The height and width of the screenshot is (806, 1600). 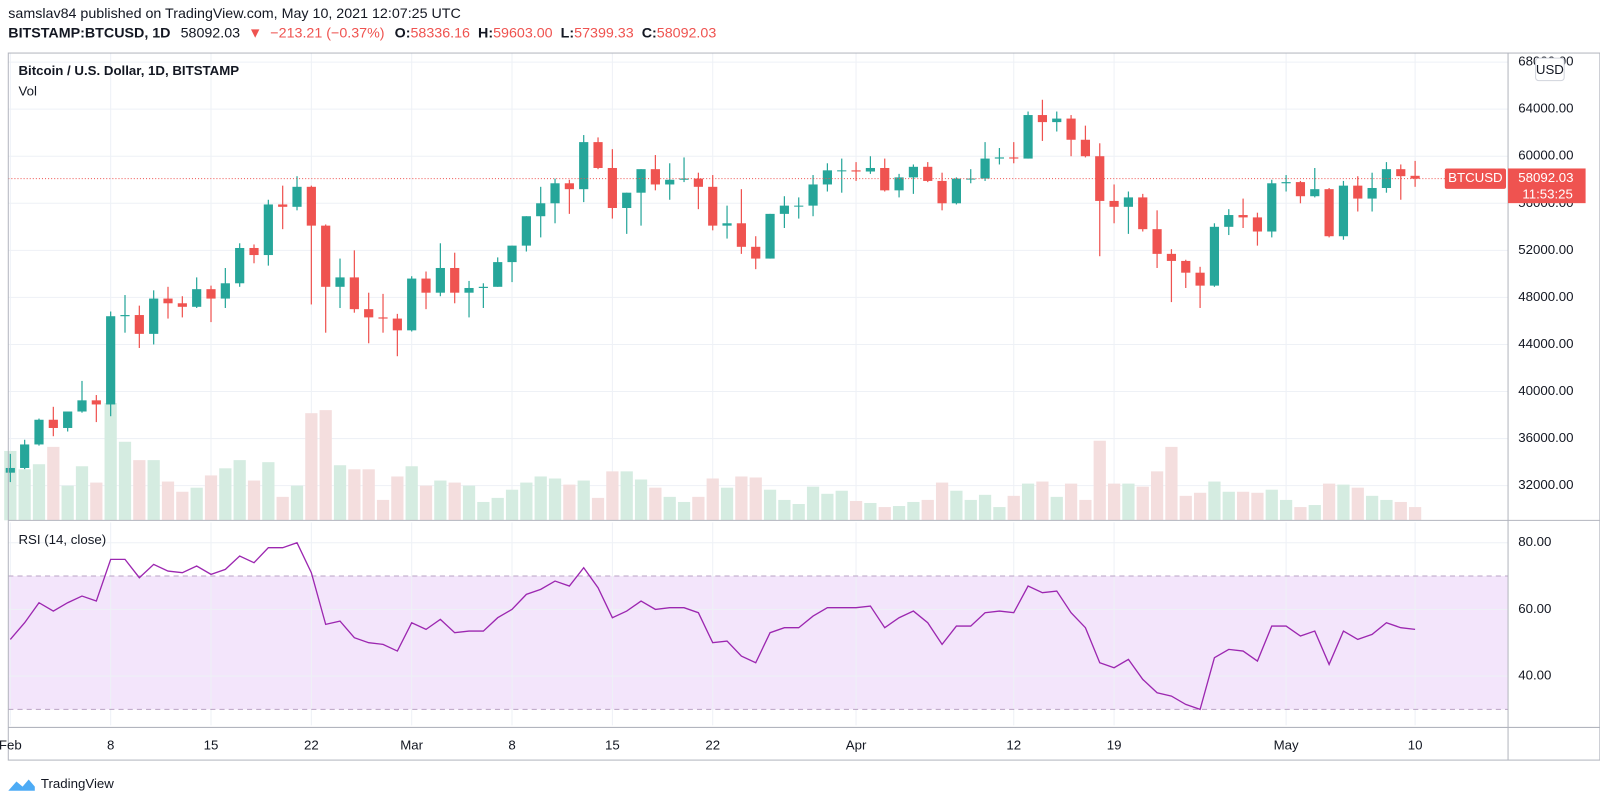 I want to click on x-tick-label: 19, so click(x=1114, y=744).